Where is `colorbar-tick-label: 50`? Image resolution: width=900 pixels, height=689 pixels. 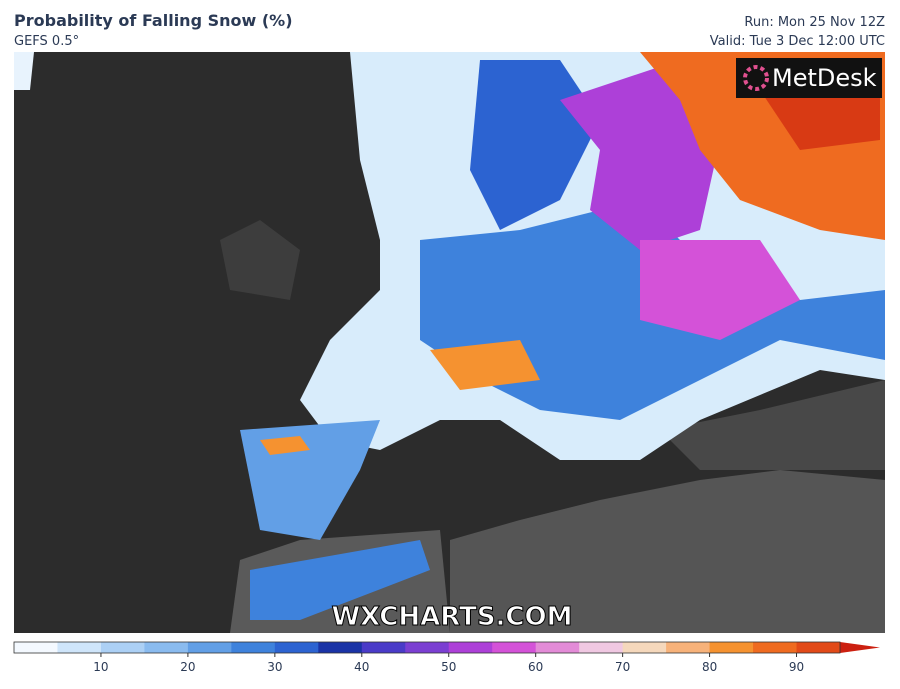 colorbar-tick-label: 50 is located at coordinates (448, 667).